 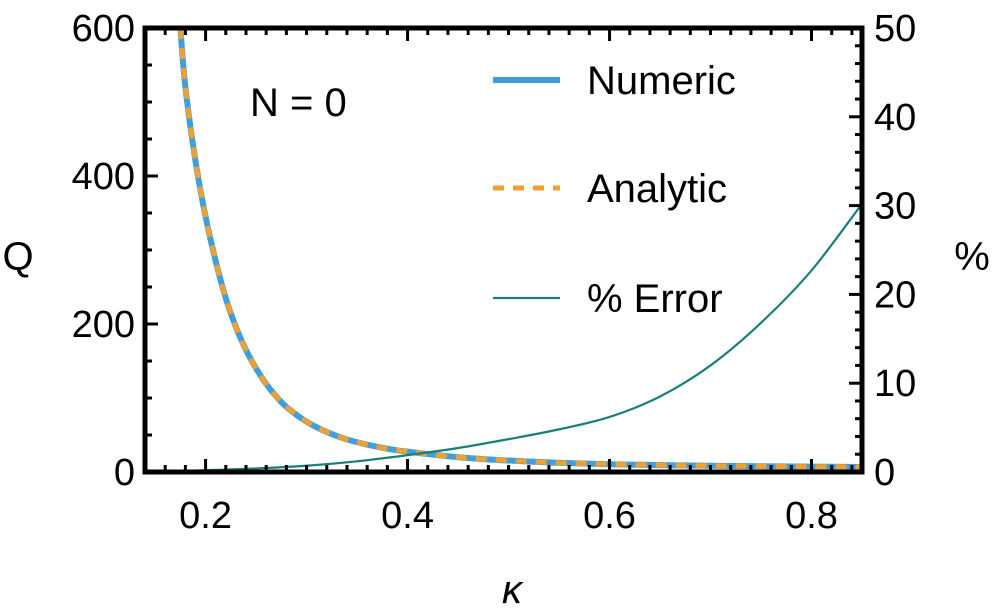 I want to click on x-tick-label: 0.2, so click(x=205, y=516).